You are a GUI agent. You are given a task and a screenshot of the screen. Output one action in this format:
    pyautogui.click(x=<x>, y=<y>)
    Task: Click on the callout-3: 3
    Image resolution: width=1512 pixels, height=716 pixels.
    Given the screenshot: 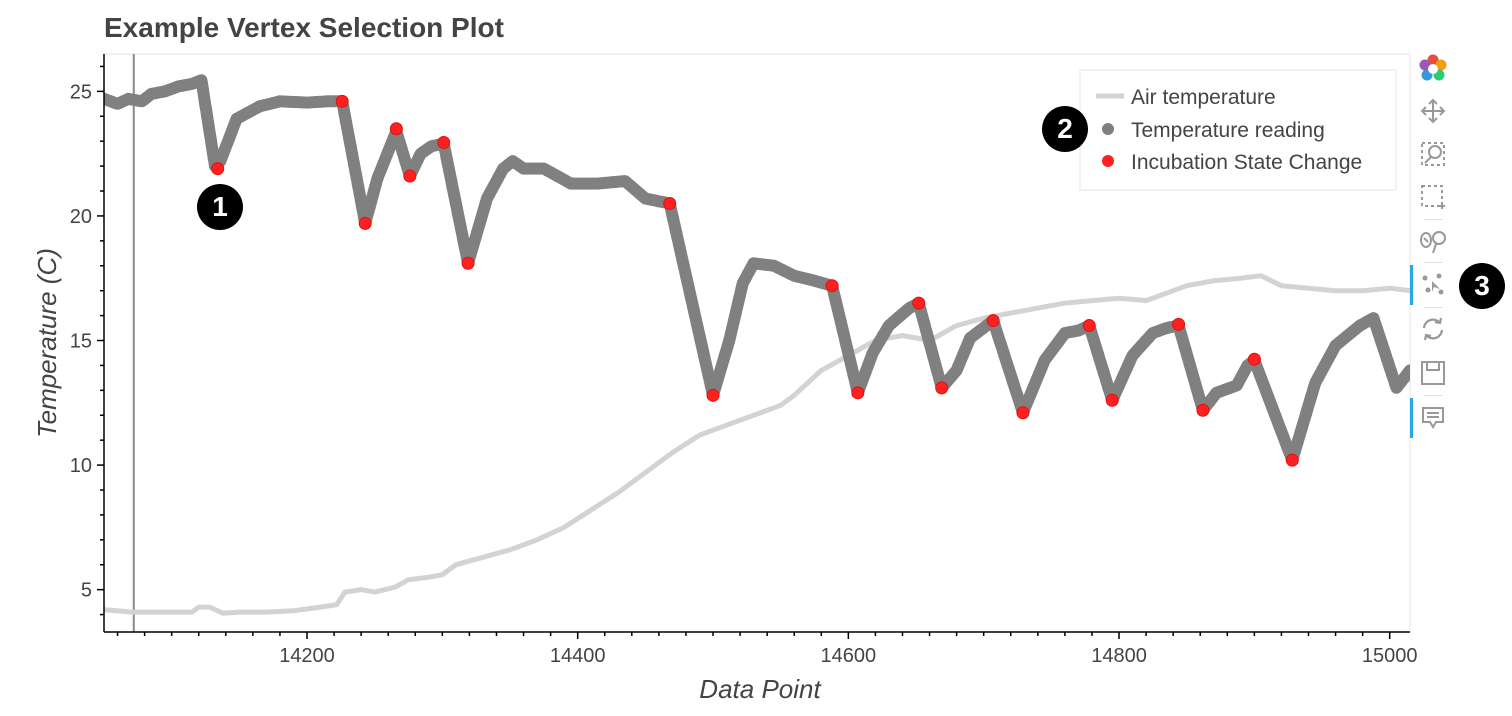 What is the action you would take?
    pyautogui.click(x=1482, y=286)
    